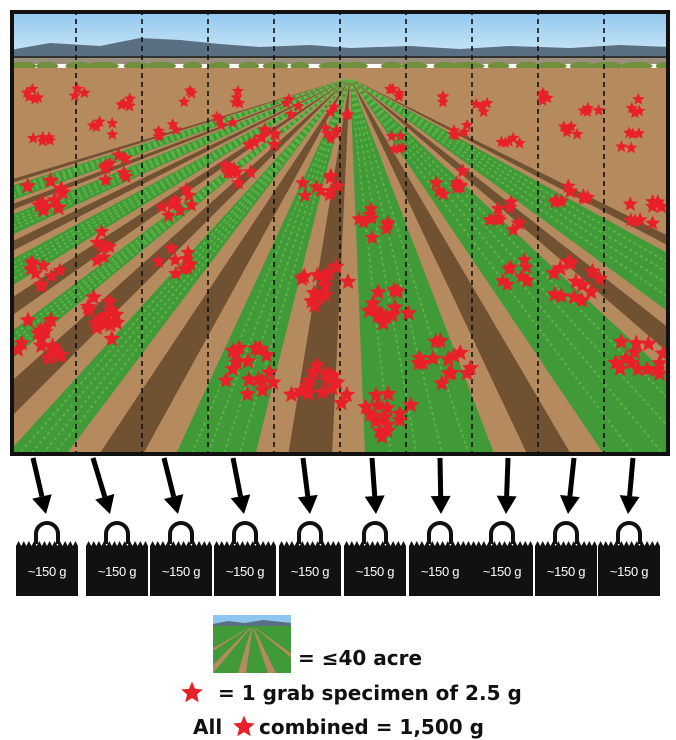  Describe the element at coordinates (360, 658) in the screenshot. I see `legend-field-text: = ≤40 acre` at that location.